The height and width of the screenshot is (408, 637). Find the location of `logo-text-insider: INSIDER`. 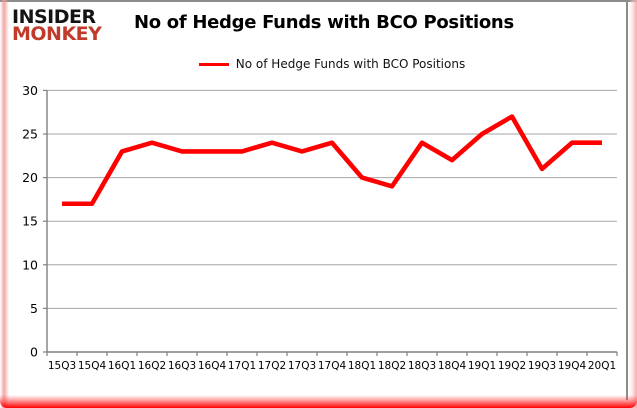

logo-text-insider: INSIDER is located at coordinates (54, 17).